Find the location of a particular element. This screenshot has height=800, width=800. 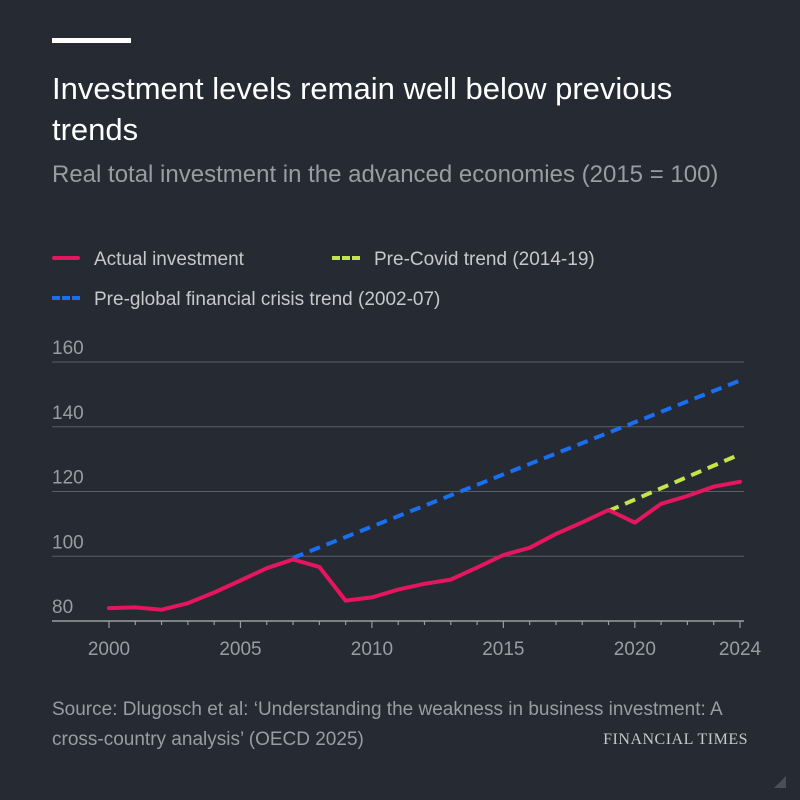

top-rule is located at coordinates (91, 40).